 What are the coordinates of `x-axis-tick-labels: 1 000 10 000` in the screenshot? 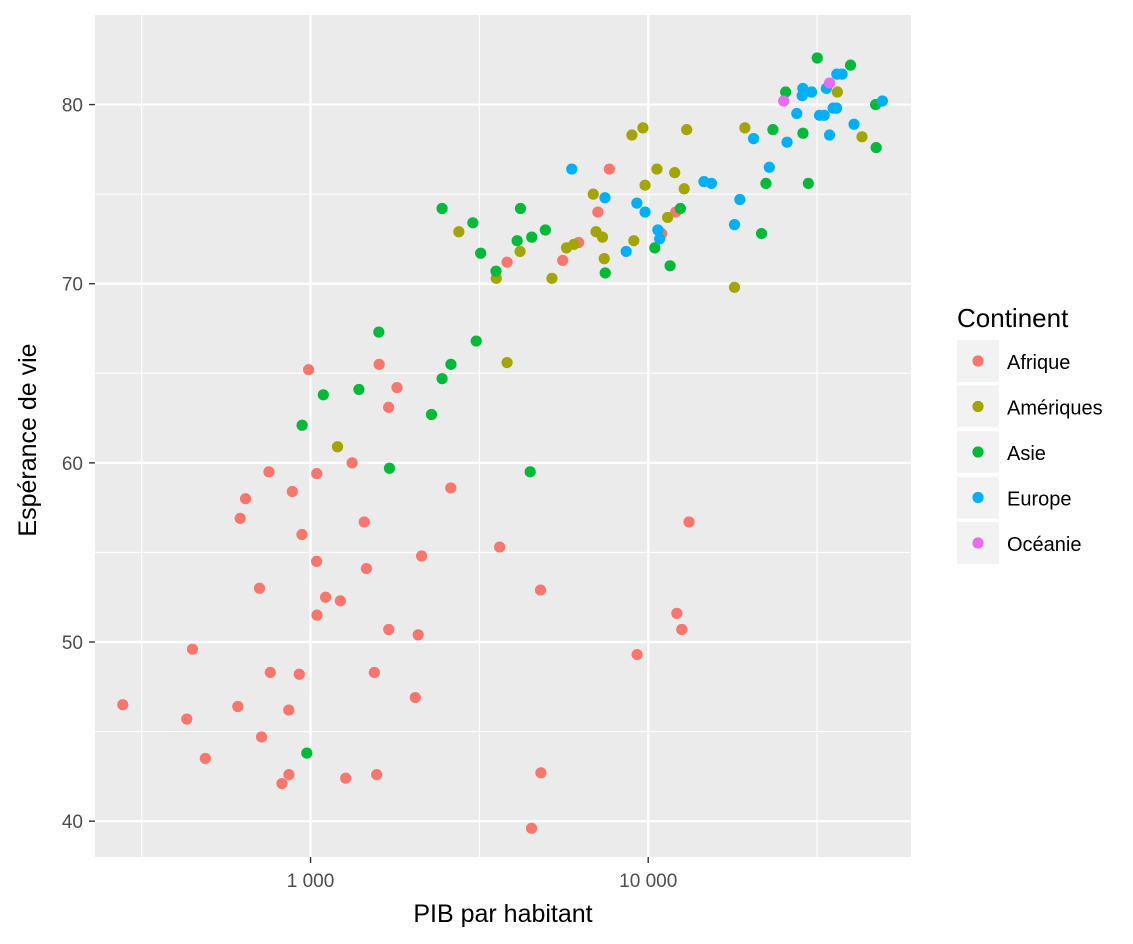 It's located at (482, 881).